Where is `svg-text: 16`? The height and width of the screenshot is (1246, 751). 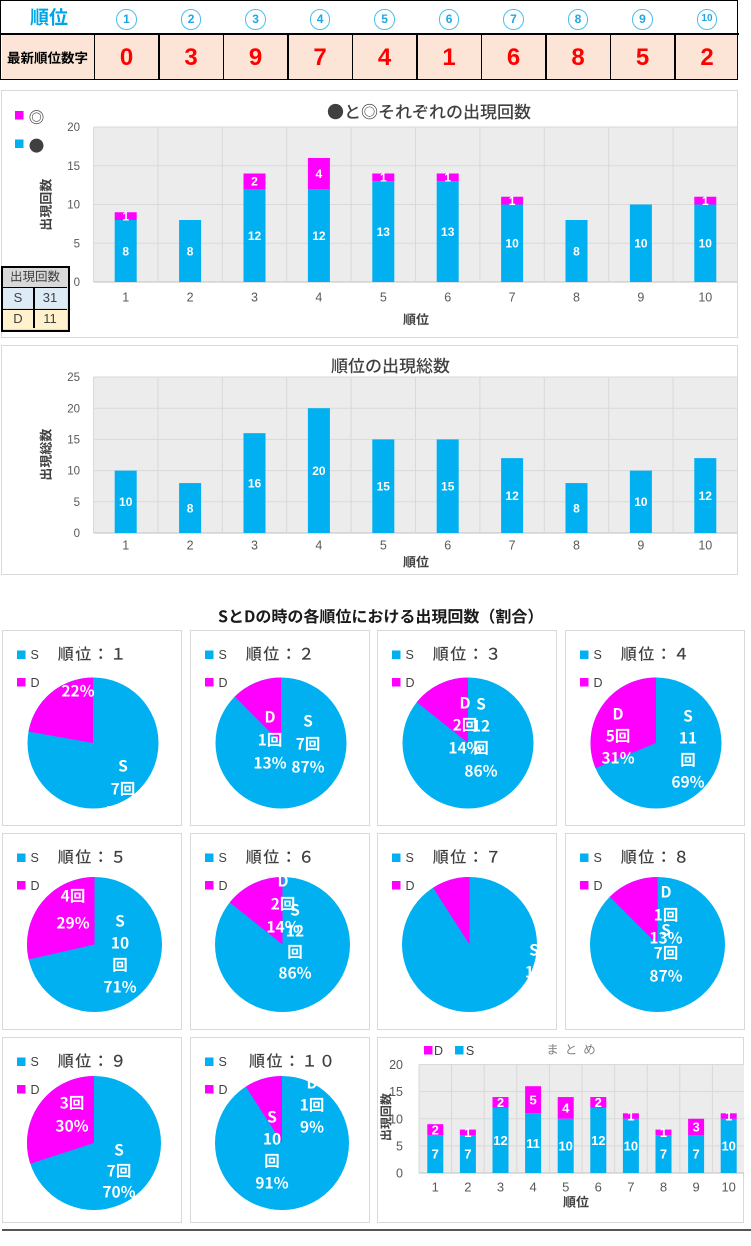
svg-text: 16 is located at coordinates (255, 483).